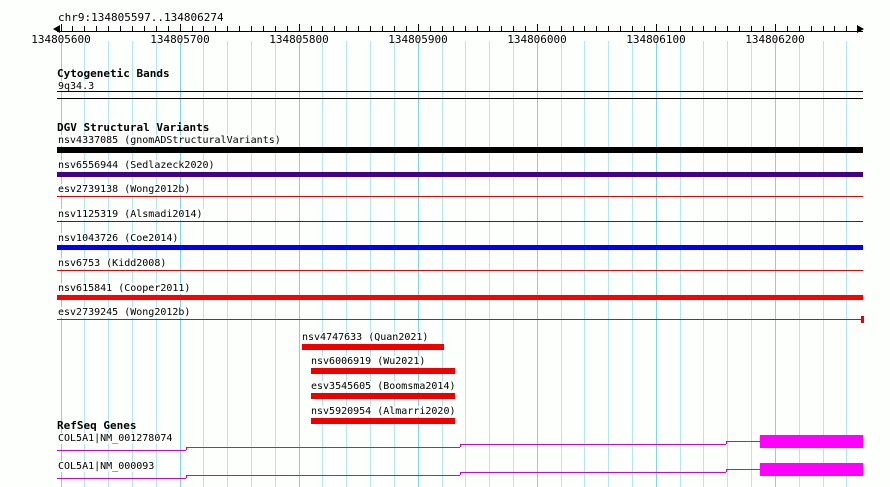 The image size is (890, 487). I want to click on region-coordinate-label: chr9:134805597..134806274, so click(141, 17).